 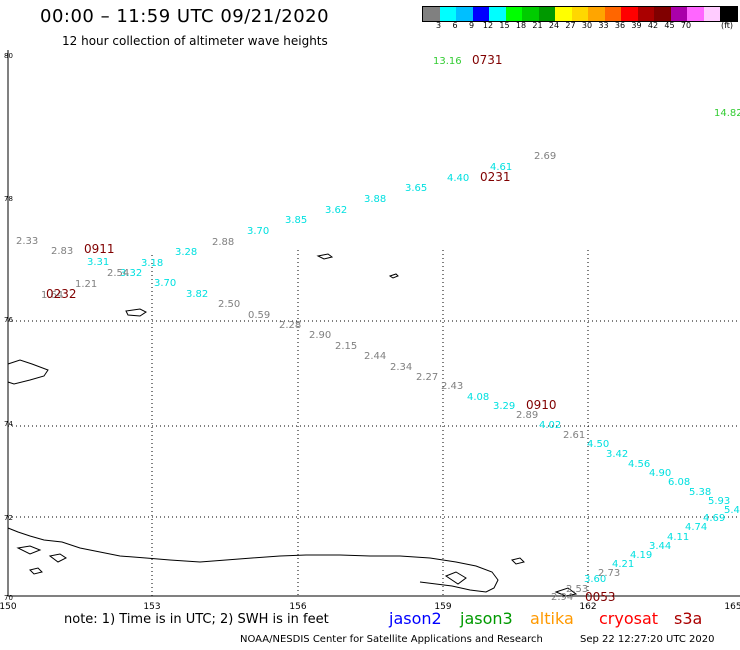 What do you see at coordinates (296, 220) in the screenshot?
I see `wave-height-label: 3.85` at bounding box center [296, 220].